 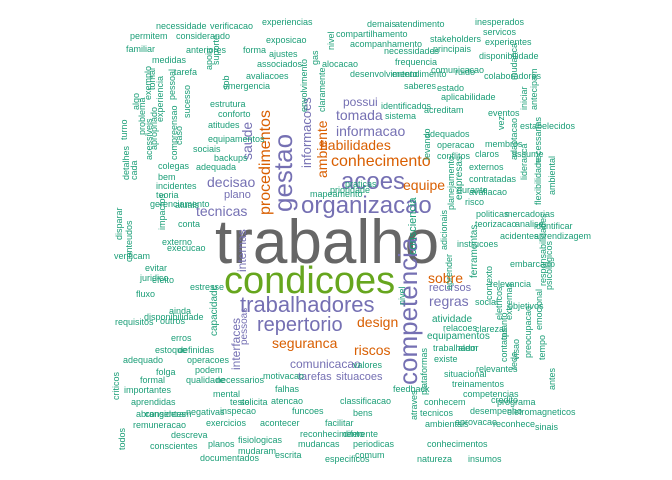 I want to click on word-small: atencao, so click(x=287, y=401).